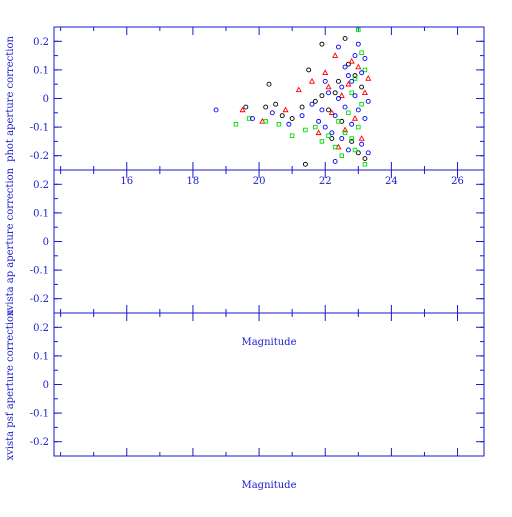 This screenshot has width=512, height=517. Describe the element at coordinates (39, 414) in the screenshot. I see `y-tick-label-bottom: -0.1` at that location.